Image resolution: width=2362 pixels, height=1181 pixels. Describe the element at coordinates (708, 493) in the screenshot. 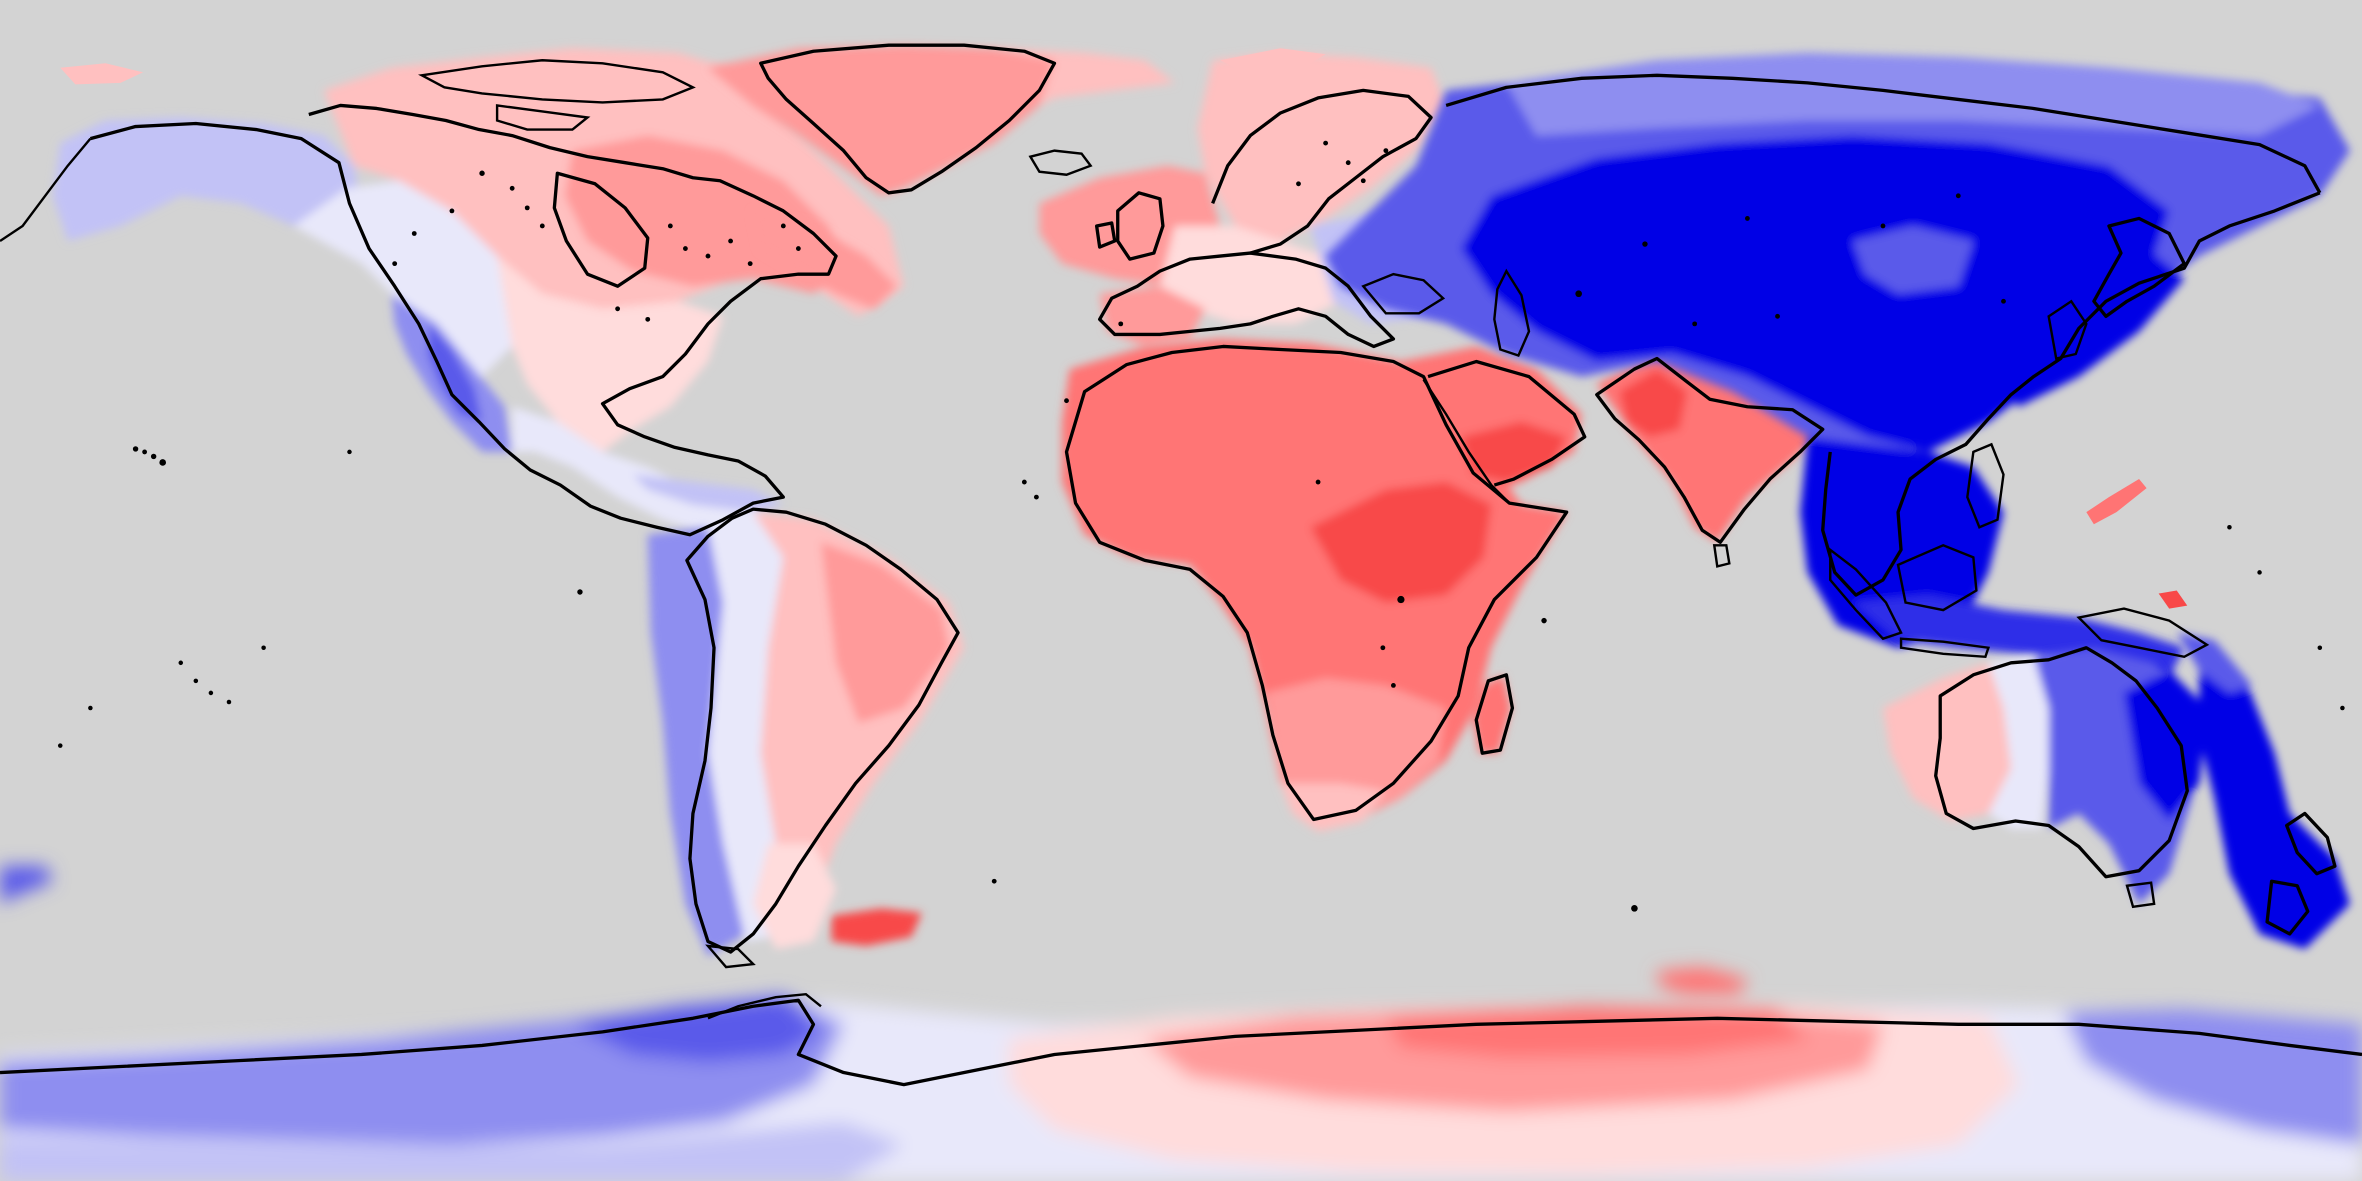

I see `caribbean-region` at that location.